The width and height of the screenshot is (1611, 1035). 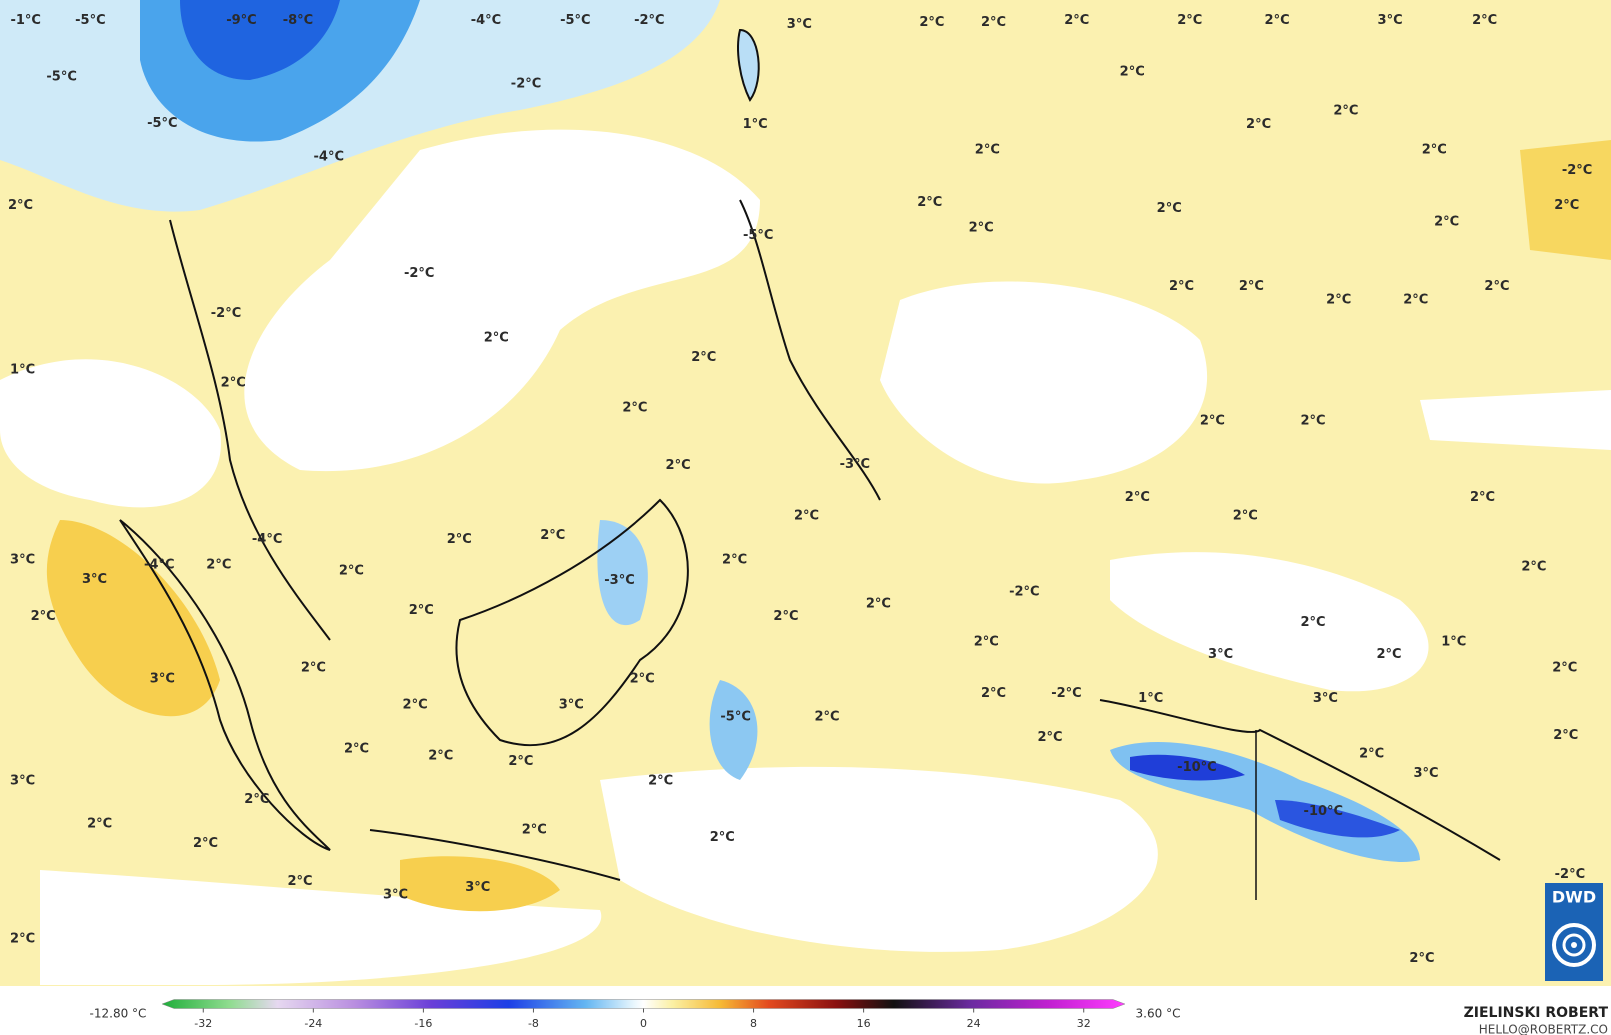 I want to click on logo-text: DWD, so click(x=1574, y=897).